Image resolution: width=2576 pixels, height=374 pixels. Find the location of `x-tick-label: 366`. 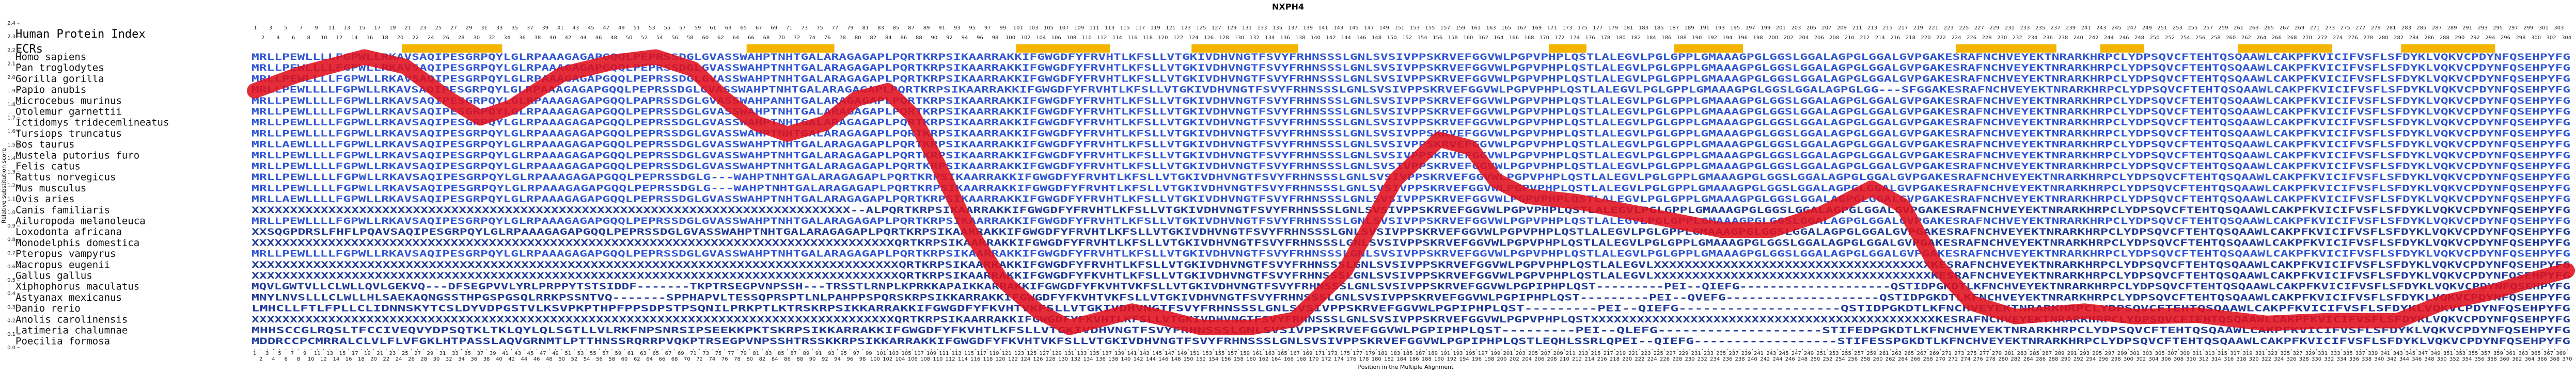

x-tick-label: 366 is located at coordinates (2542, 359).